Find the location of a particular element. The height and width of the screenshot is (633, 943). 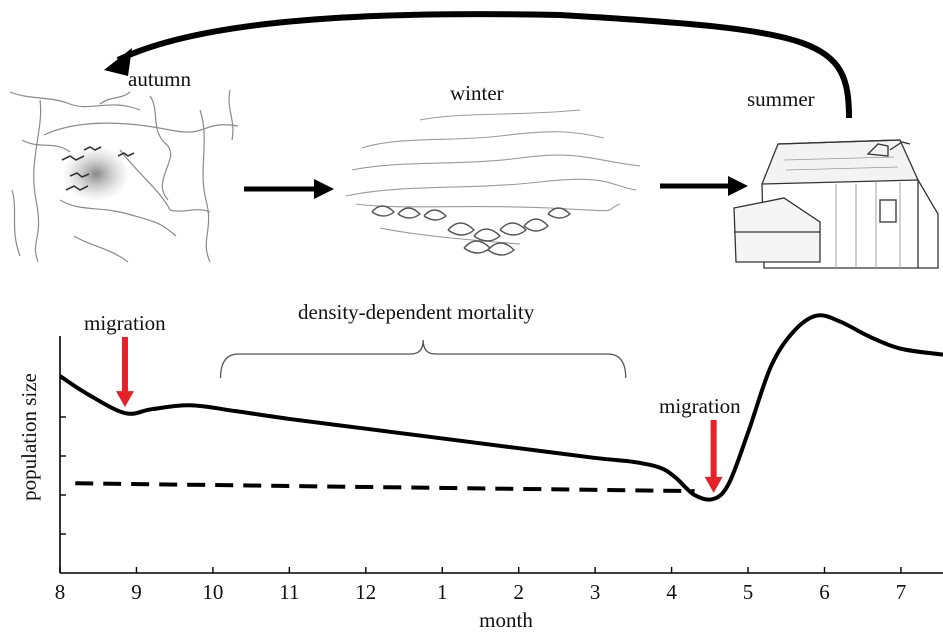

x-tick-label: 1 is located at coordinates (442, 592).